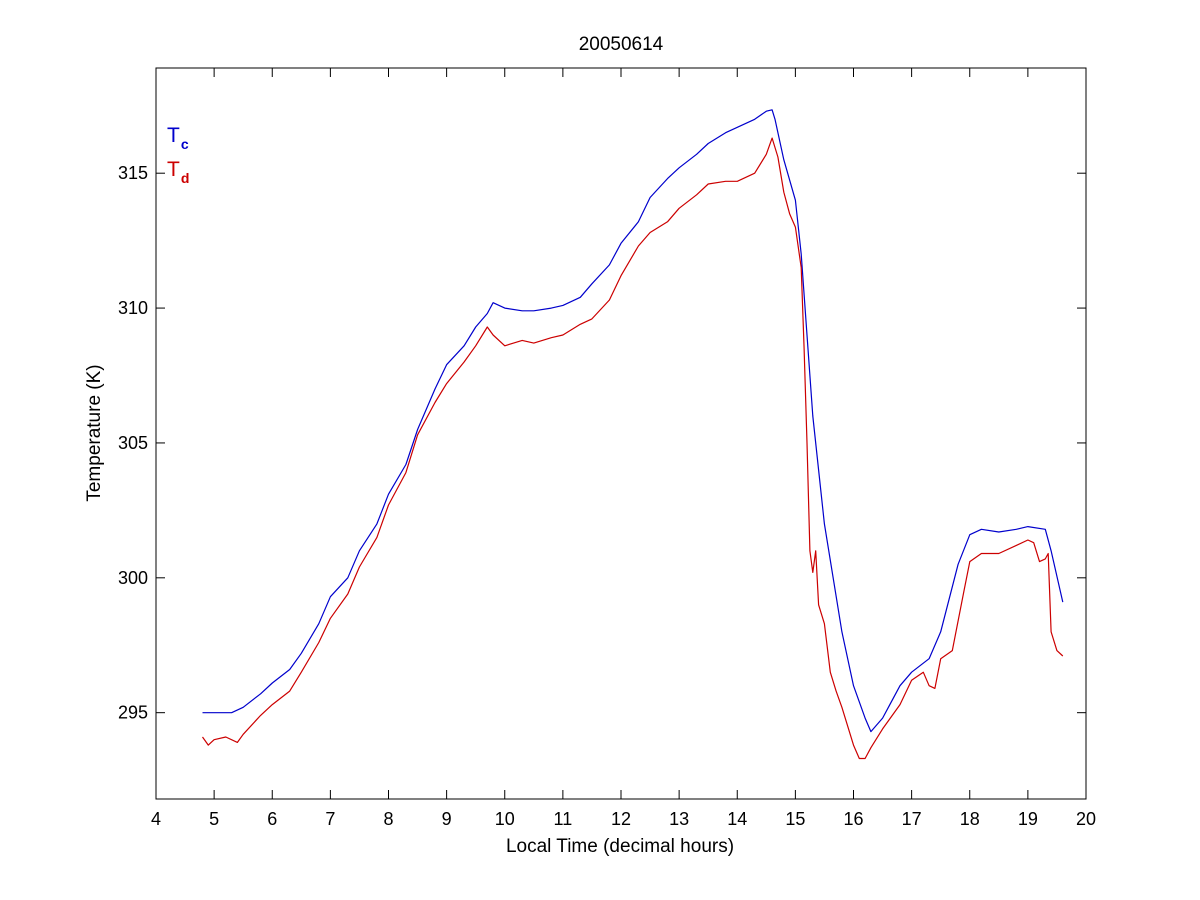 The width and height of the screenshot is (1200, 900). What do you see at coordinates (388, 819) in the screenshot?
I see `x-tick-label: 8` at bounding box center [388, 819].